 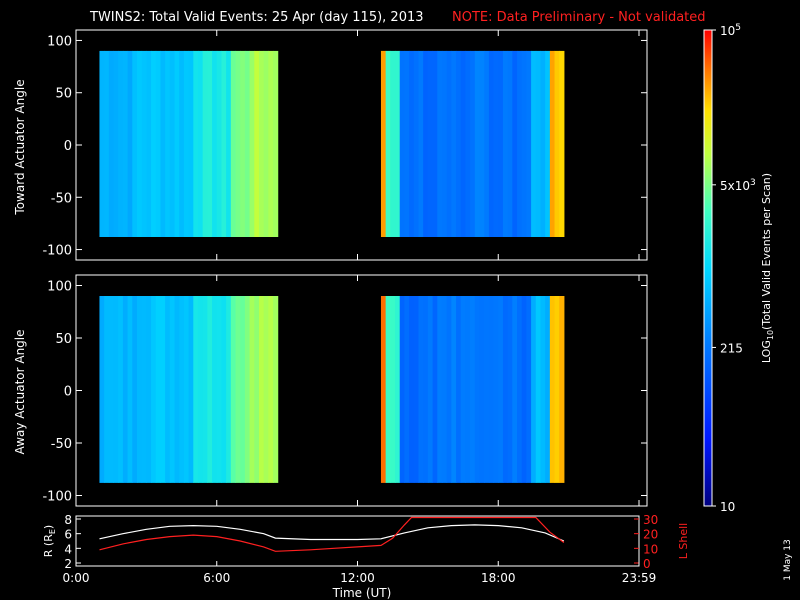 I want to click on time-tick-label: 12:00, so click(x=357, y=578).